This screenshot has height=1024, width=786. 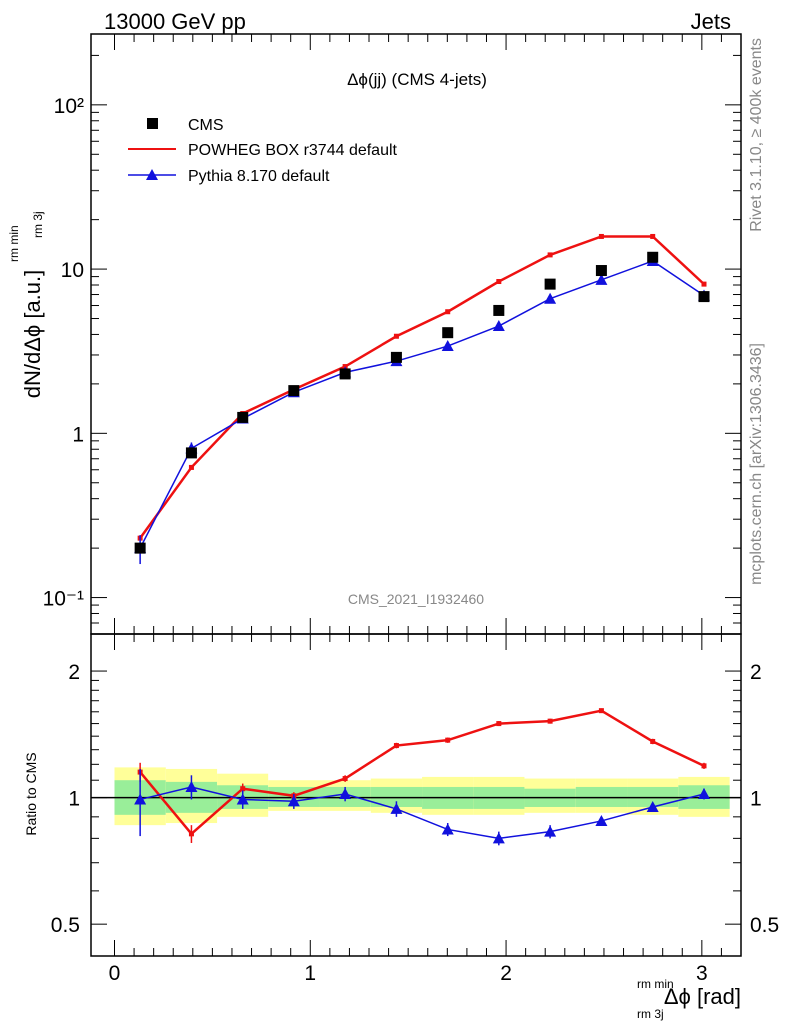 I want to click on legend-label-powheg: POWHEG BOX r3744 default, so click(x=293, y=150).